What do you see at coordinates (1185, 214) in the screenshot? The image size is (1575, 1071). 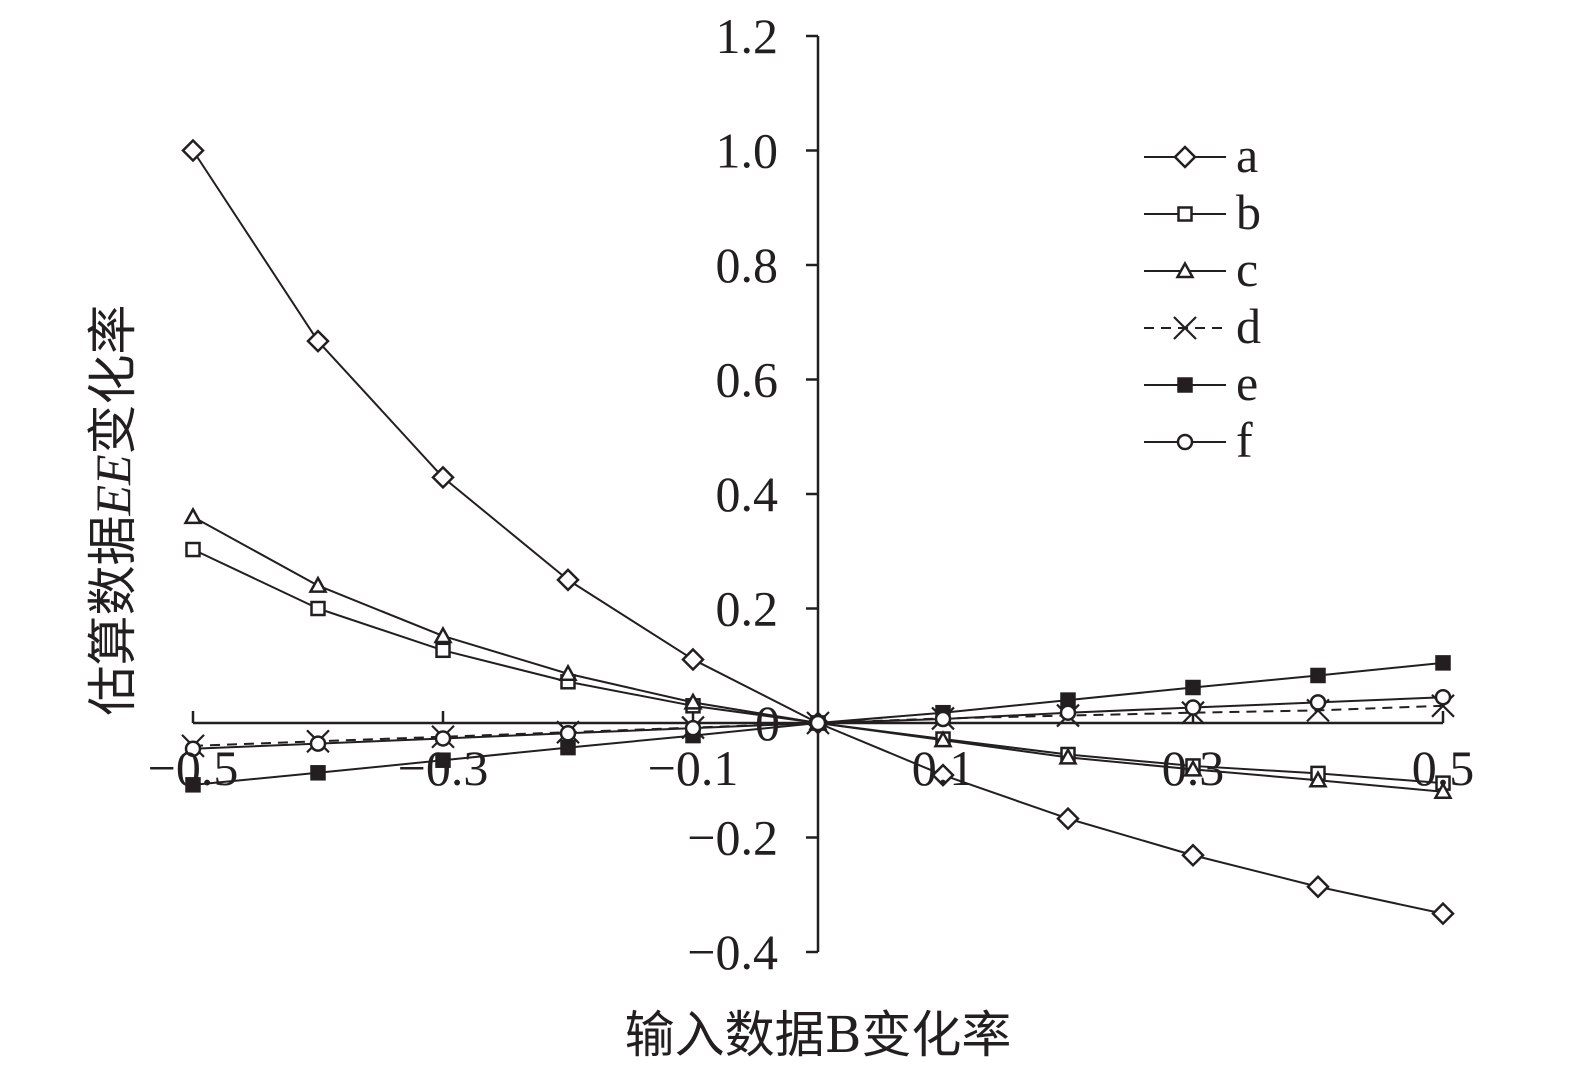 I see `legend-marker-b` at bounding box center [1185, 214].